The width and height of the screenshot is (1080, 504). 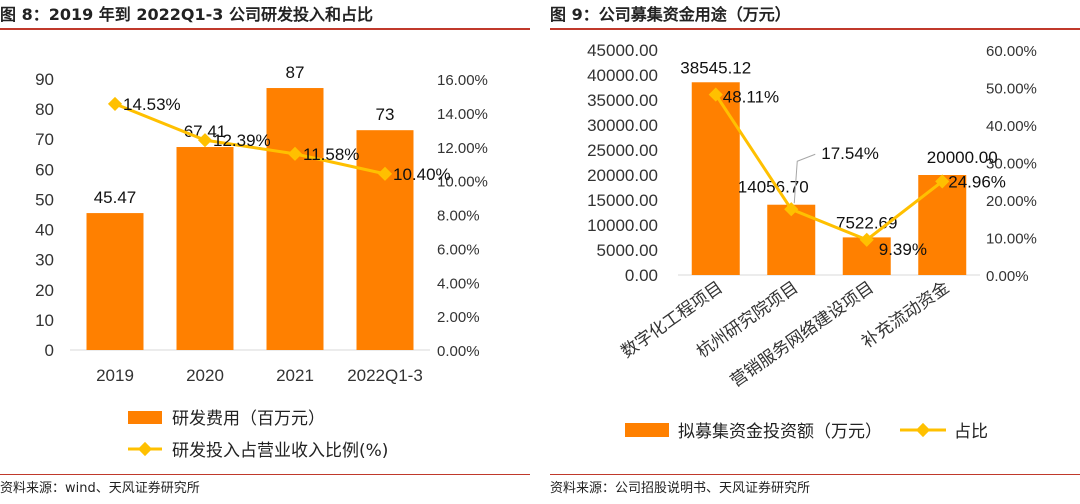 I want to click on y-right-tick: 40.00%, so click(x=1011, y=126).